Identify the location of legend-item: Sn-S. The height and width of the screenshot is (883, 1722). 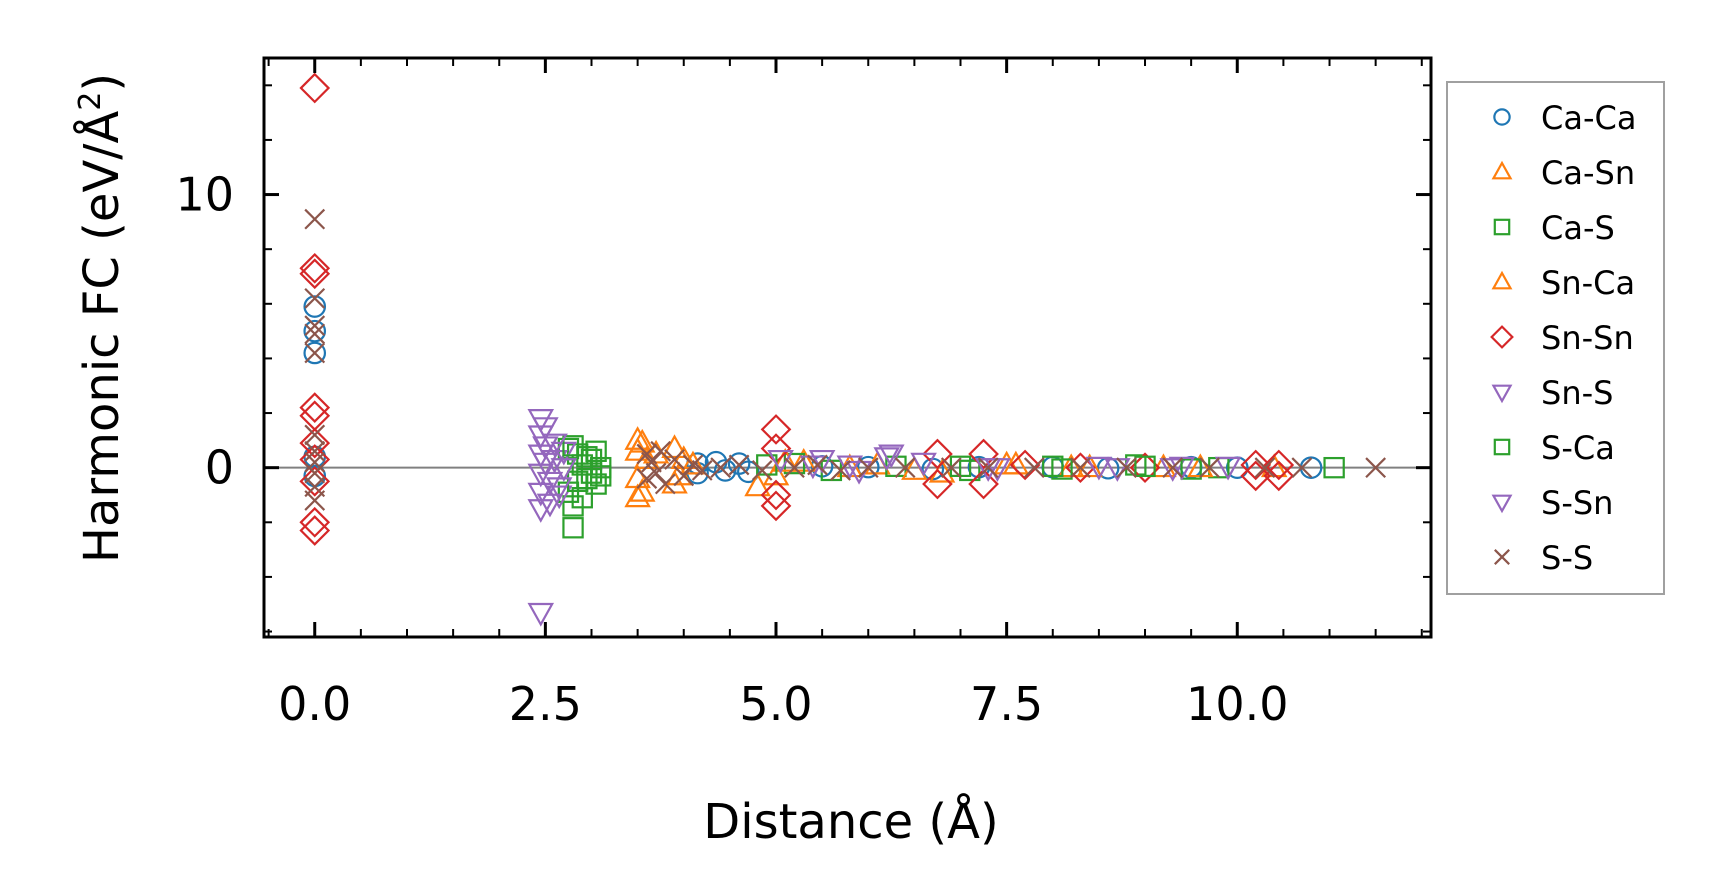
(1552, 393).